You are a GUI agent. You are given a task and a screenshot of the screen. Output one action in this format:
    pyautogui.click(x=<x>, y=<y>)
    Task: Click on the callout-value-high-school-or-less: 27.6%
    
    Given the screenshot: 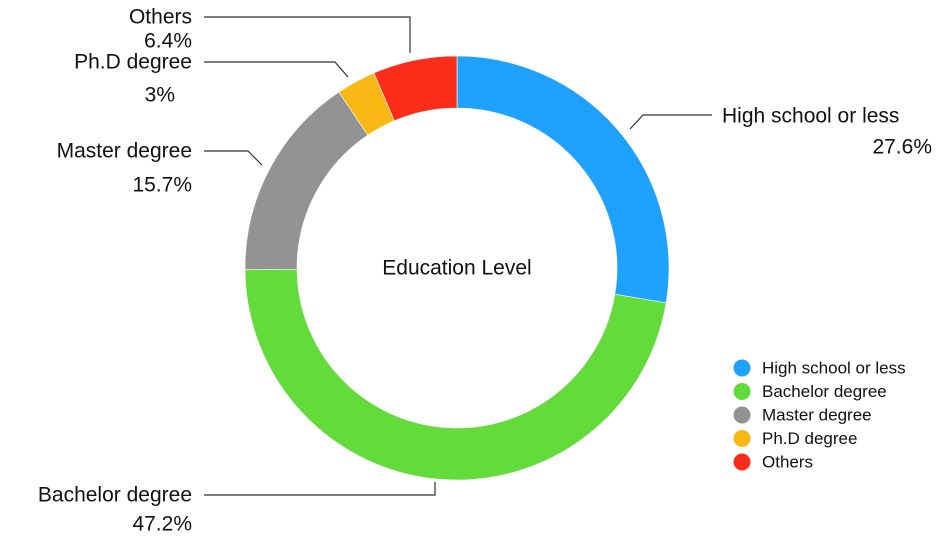 What is the action you would take?
    pyautogui.click(x=902, y=147)
    